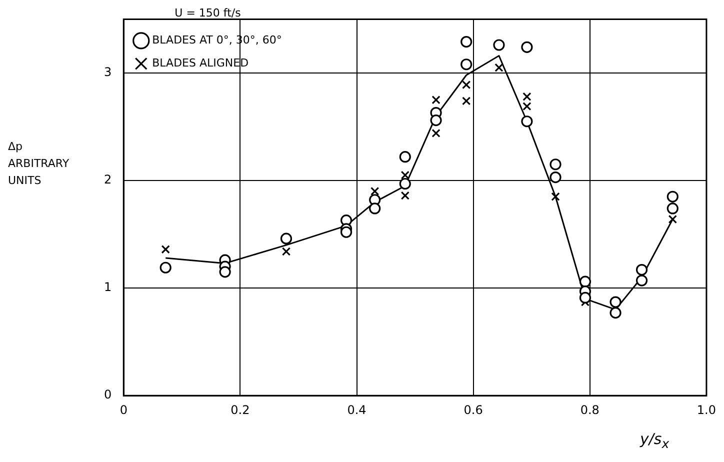  I want to click on y-axis-title: Δp ARBITRARY UNITS, so click(39, 164).